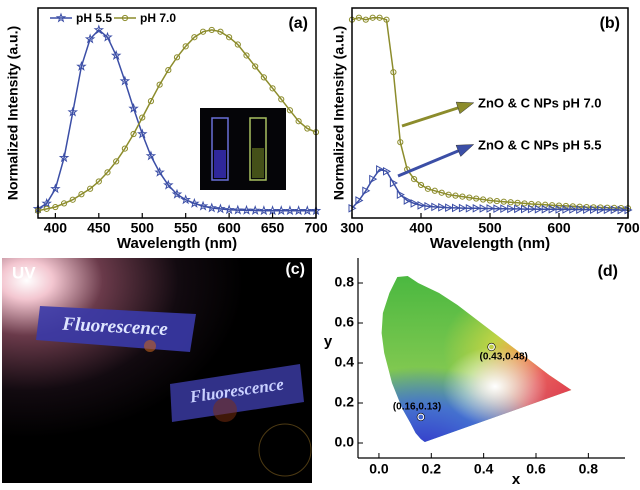  I want to click on inset-photo, so click(243, 149).